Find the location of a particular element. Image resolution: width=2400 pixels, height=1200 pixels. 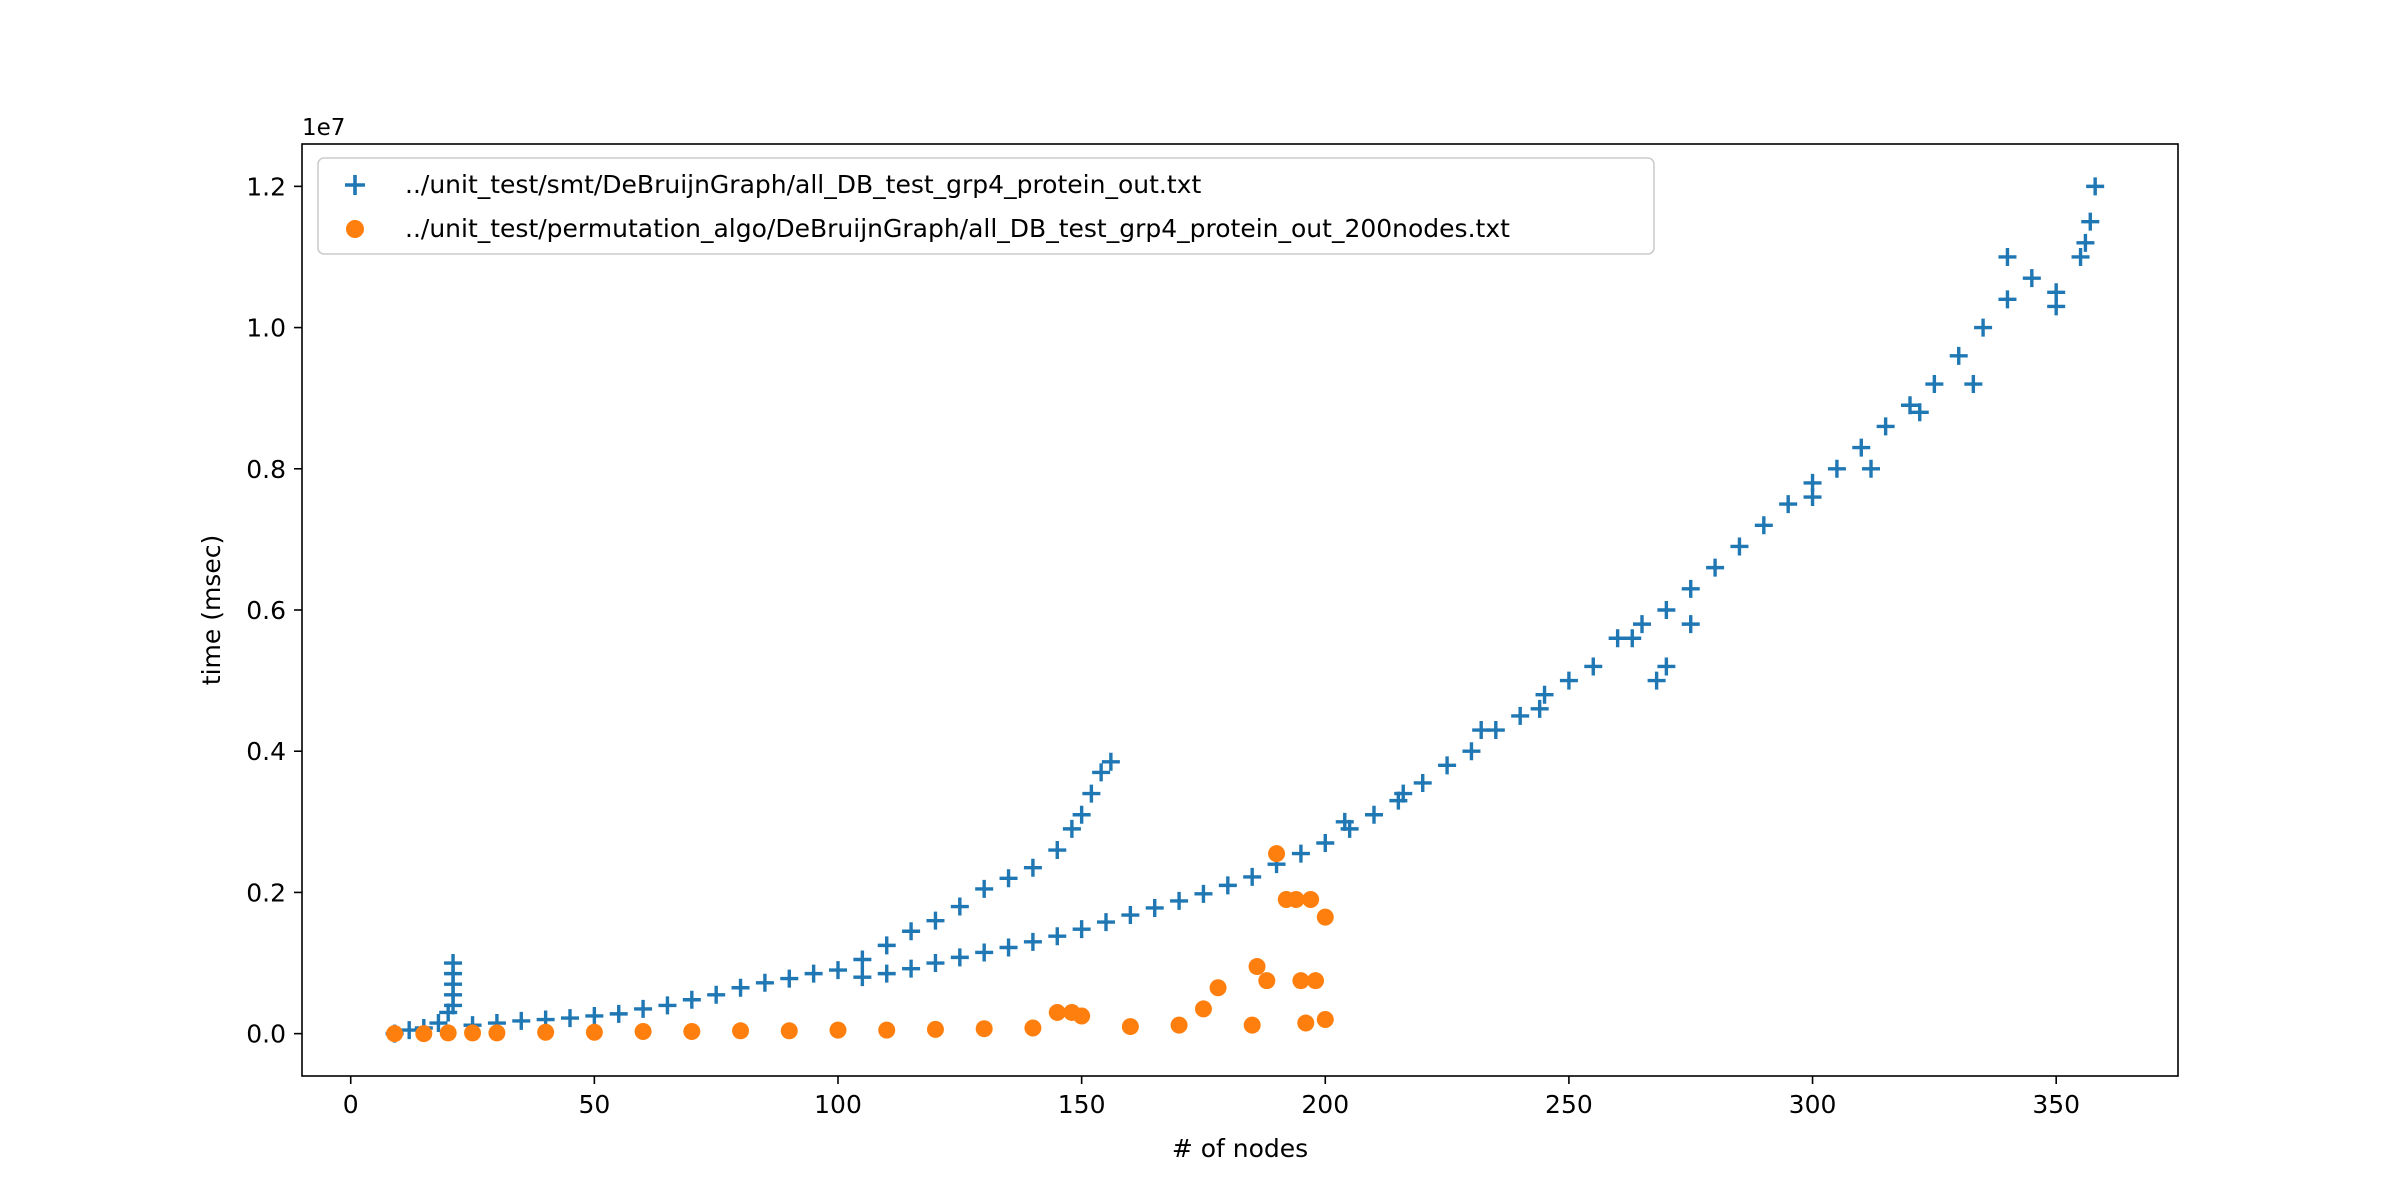

x-tick-label: 250 is located at coordinates (1569, 1104).